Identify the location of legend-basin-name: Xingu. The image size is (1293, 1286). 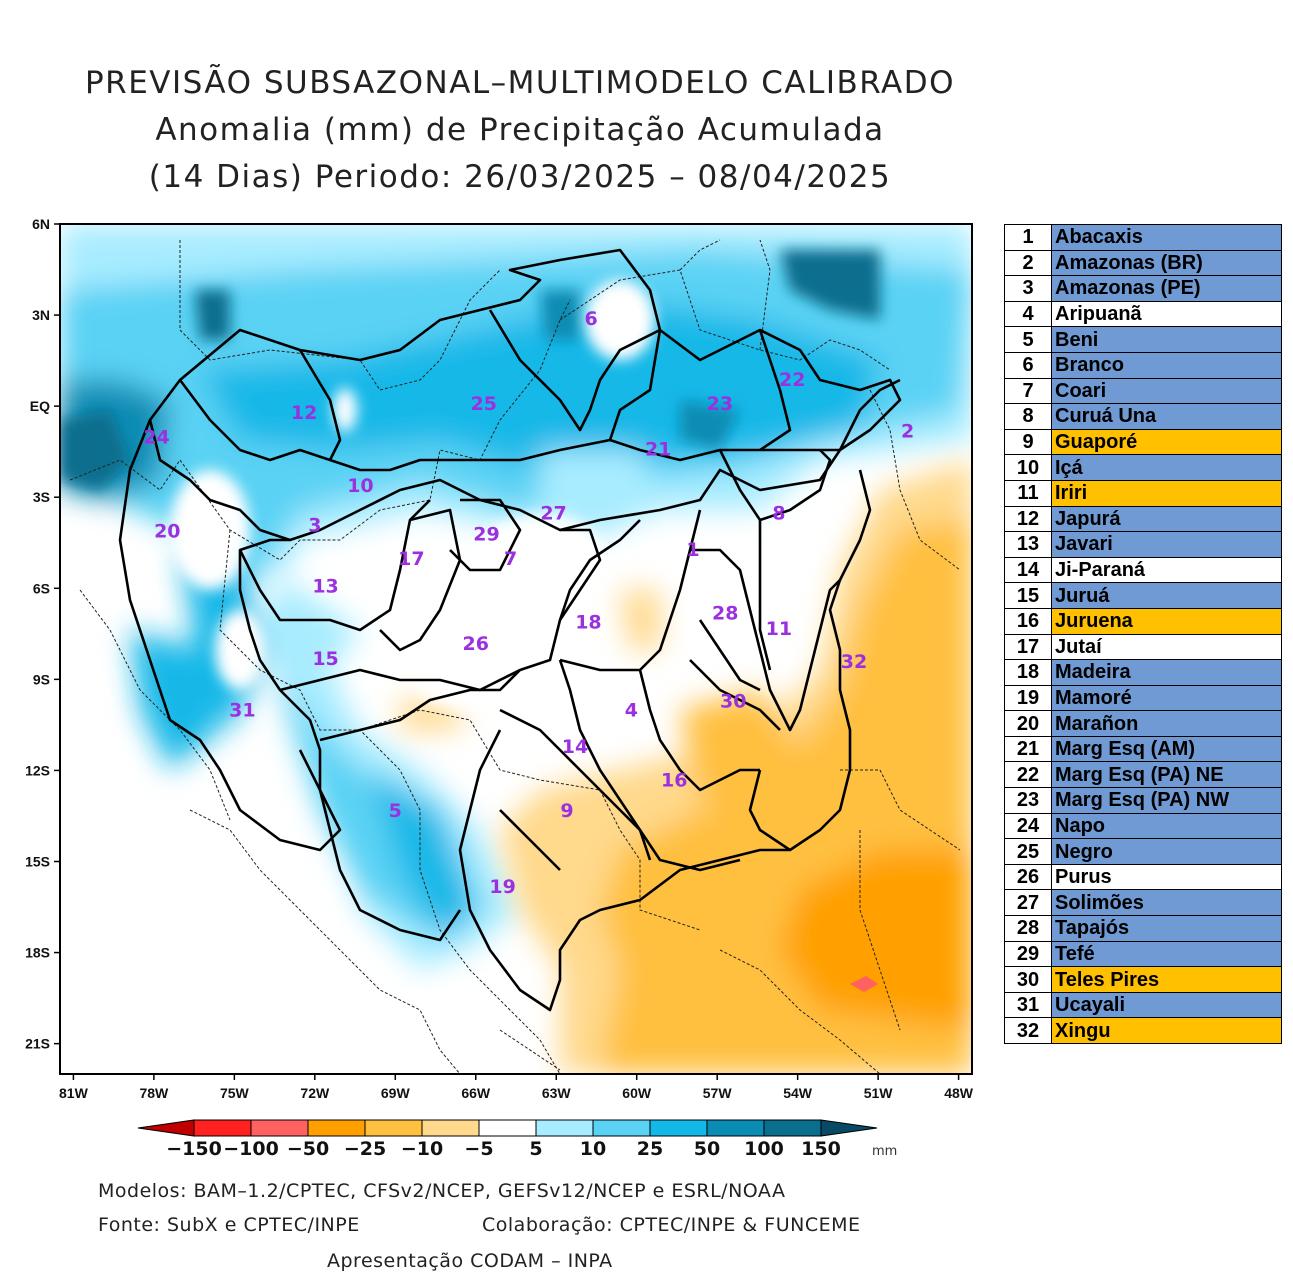
(1166, 1030).